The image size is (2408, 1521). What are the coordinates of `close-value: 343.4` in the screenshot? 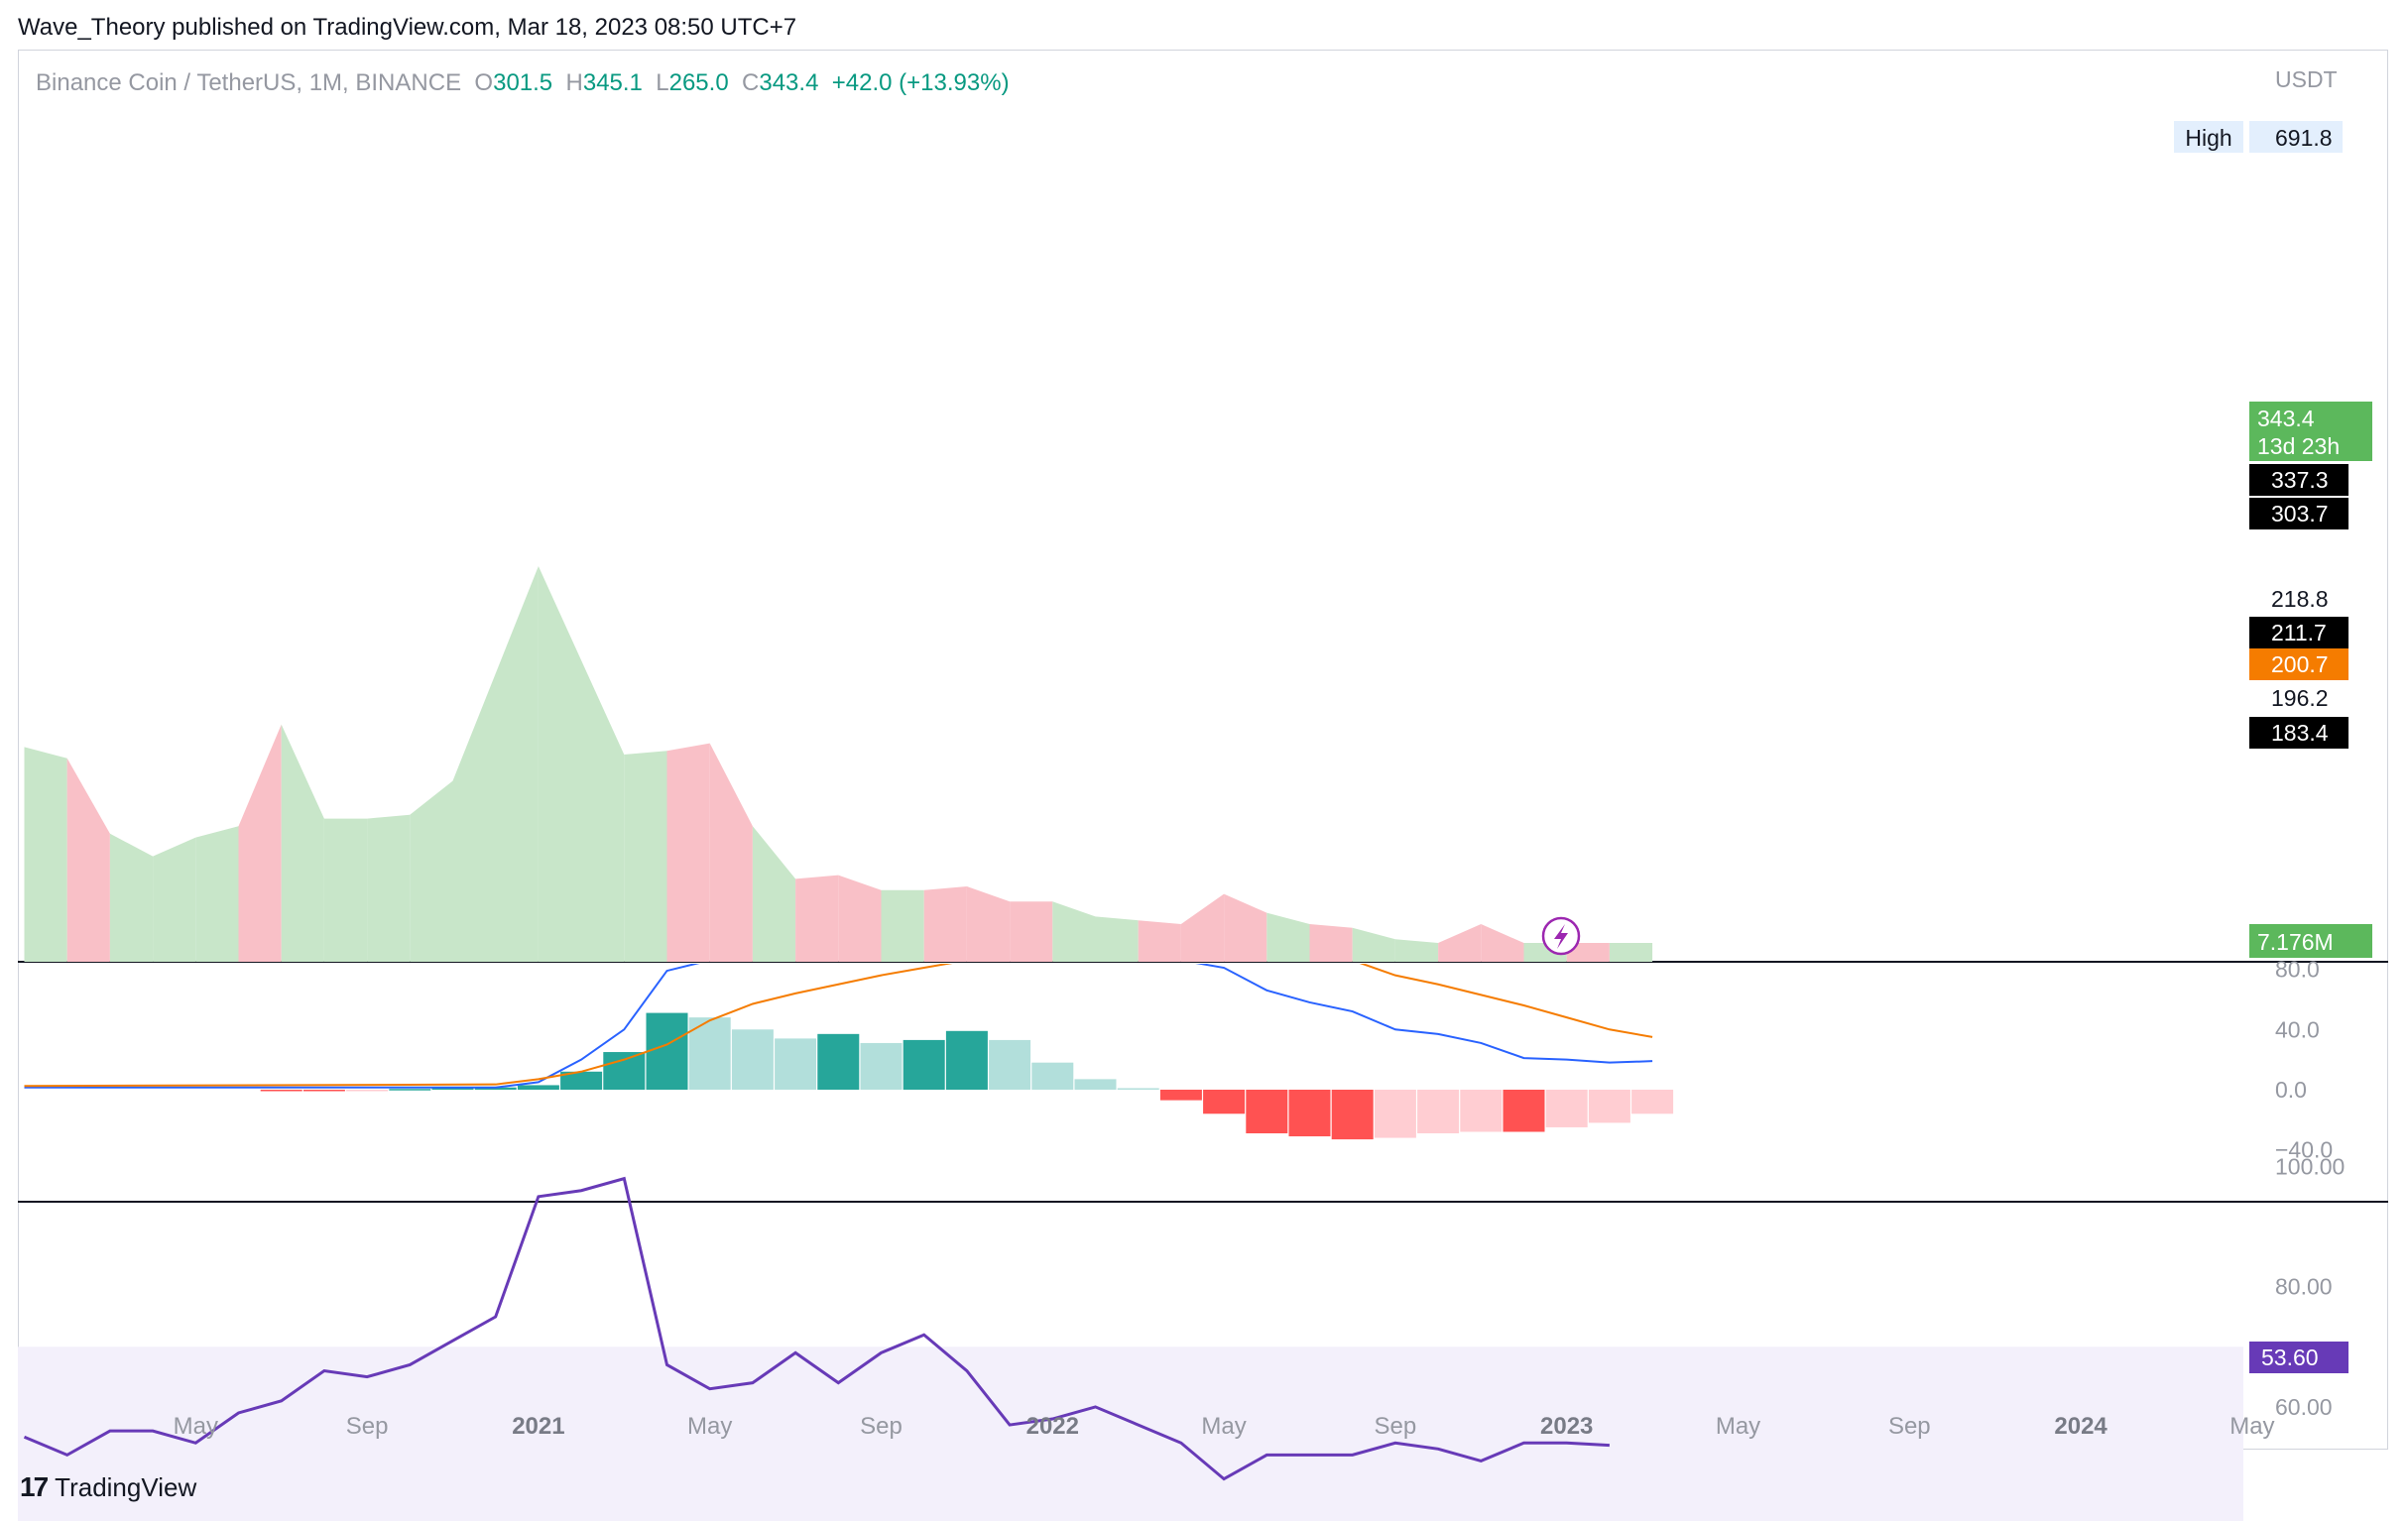 It's located at (789, 82).